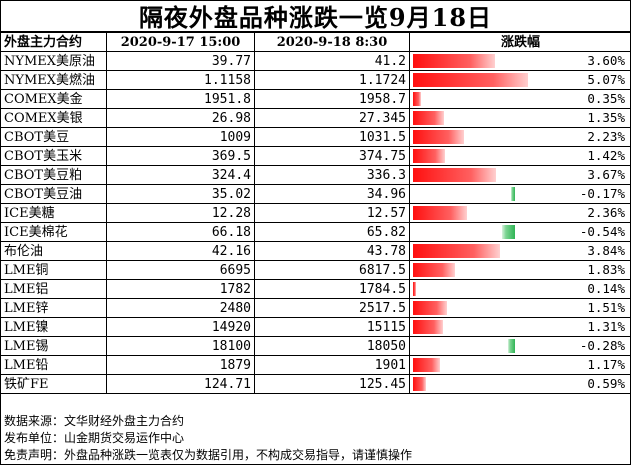 The width and height of the screenshot is (631, 465). Describe the element at coordinates (606, 60) in the screenshot. I see `change-value: 3.60%` at that location.